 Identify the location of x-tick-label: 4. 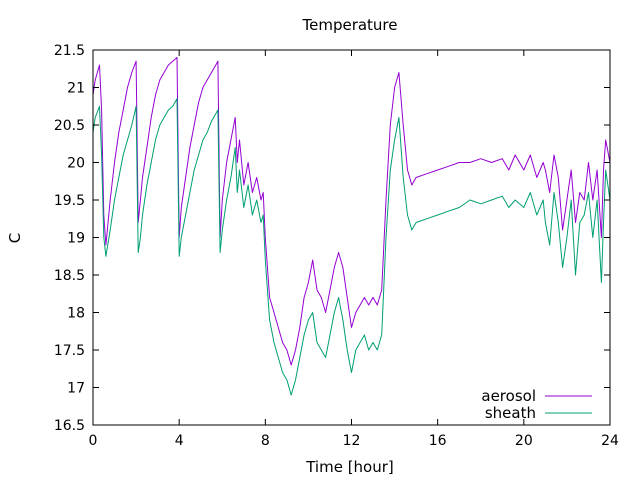
(179, 441).